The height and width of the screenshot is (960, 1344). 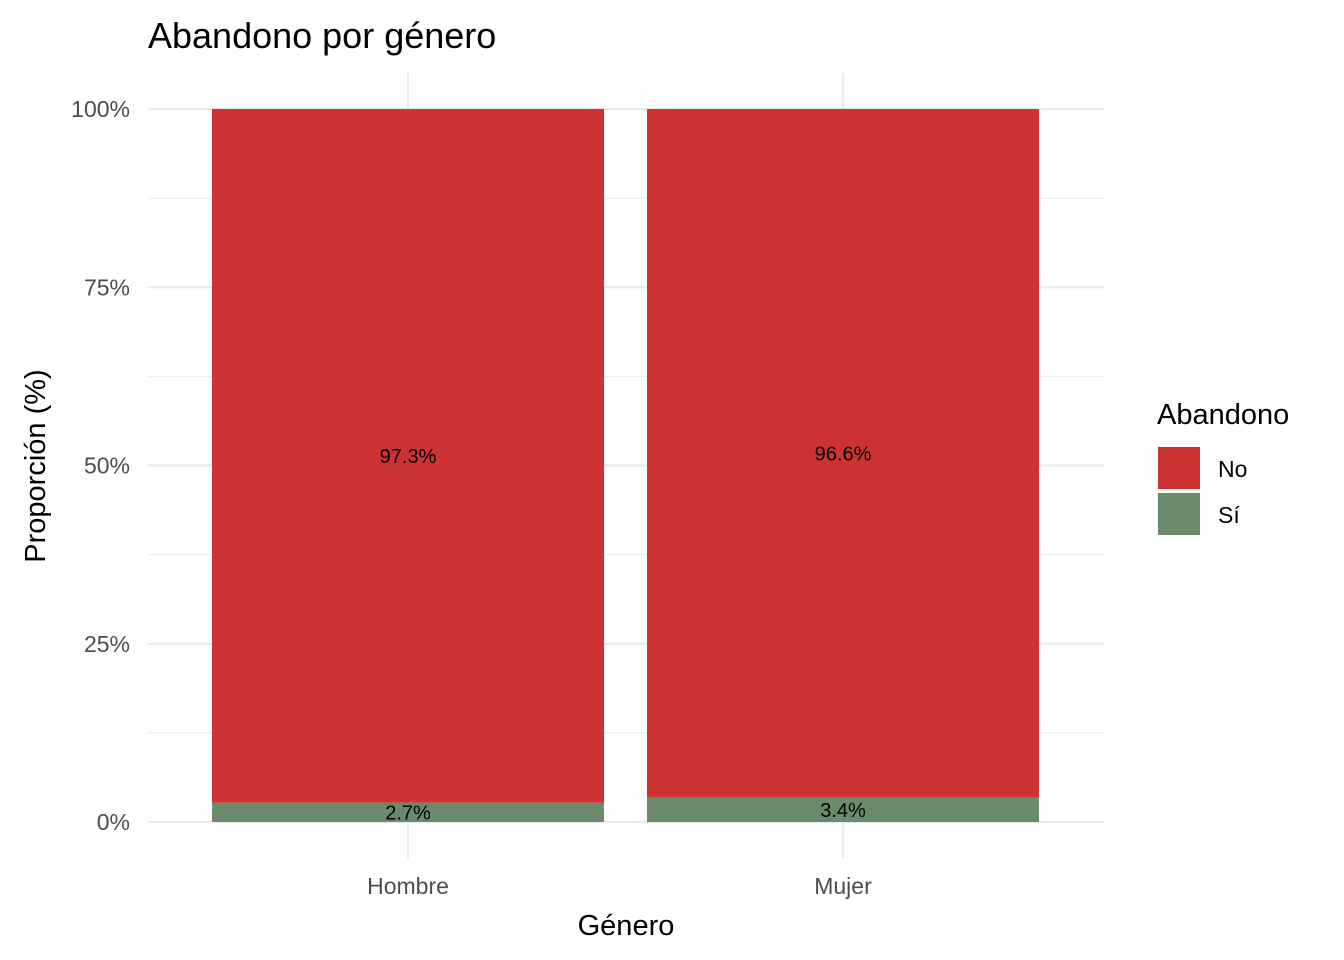 I want to click on x-axis-title: Género, so click(x=626, y=926).